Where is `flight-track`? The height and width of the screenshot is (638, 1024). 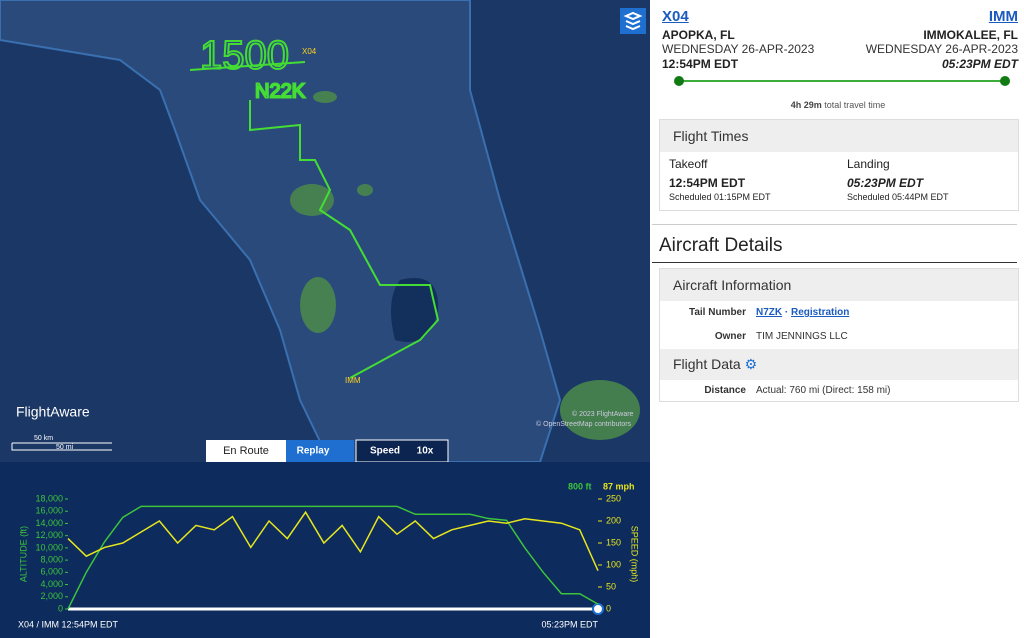 flight-track is located at coordinates (314, 220).